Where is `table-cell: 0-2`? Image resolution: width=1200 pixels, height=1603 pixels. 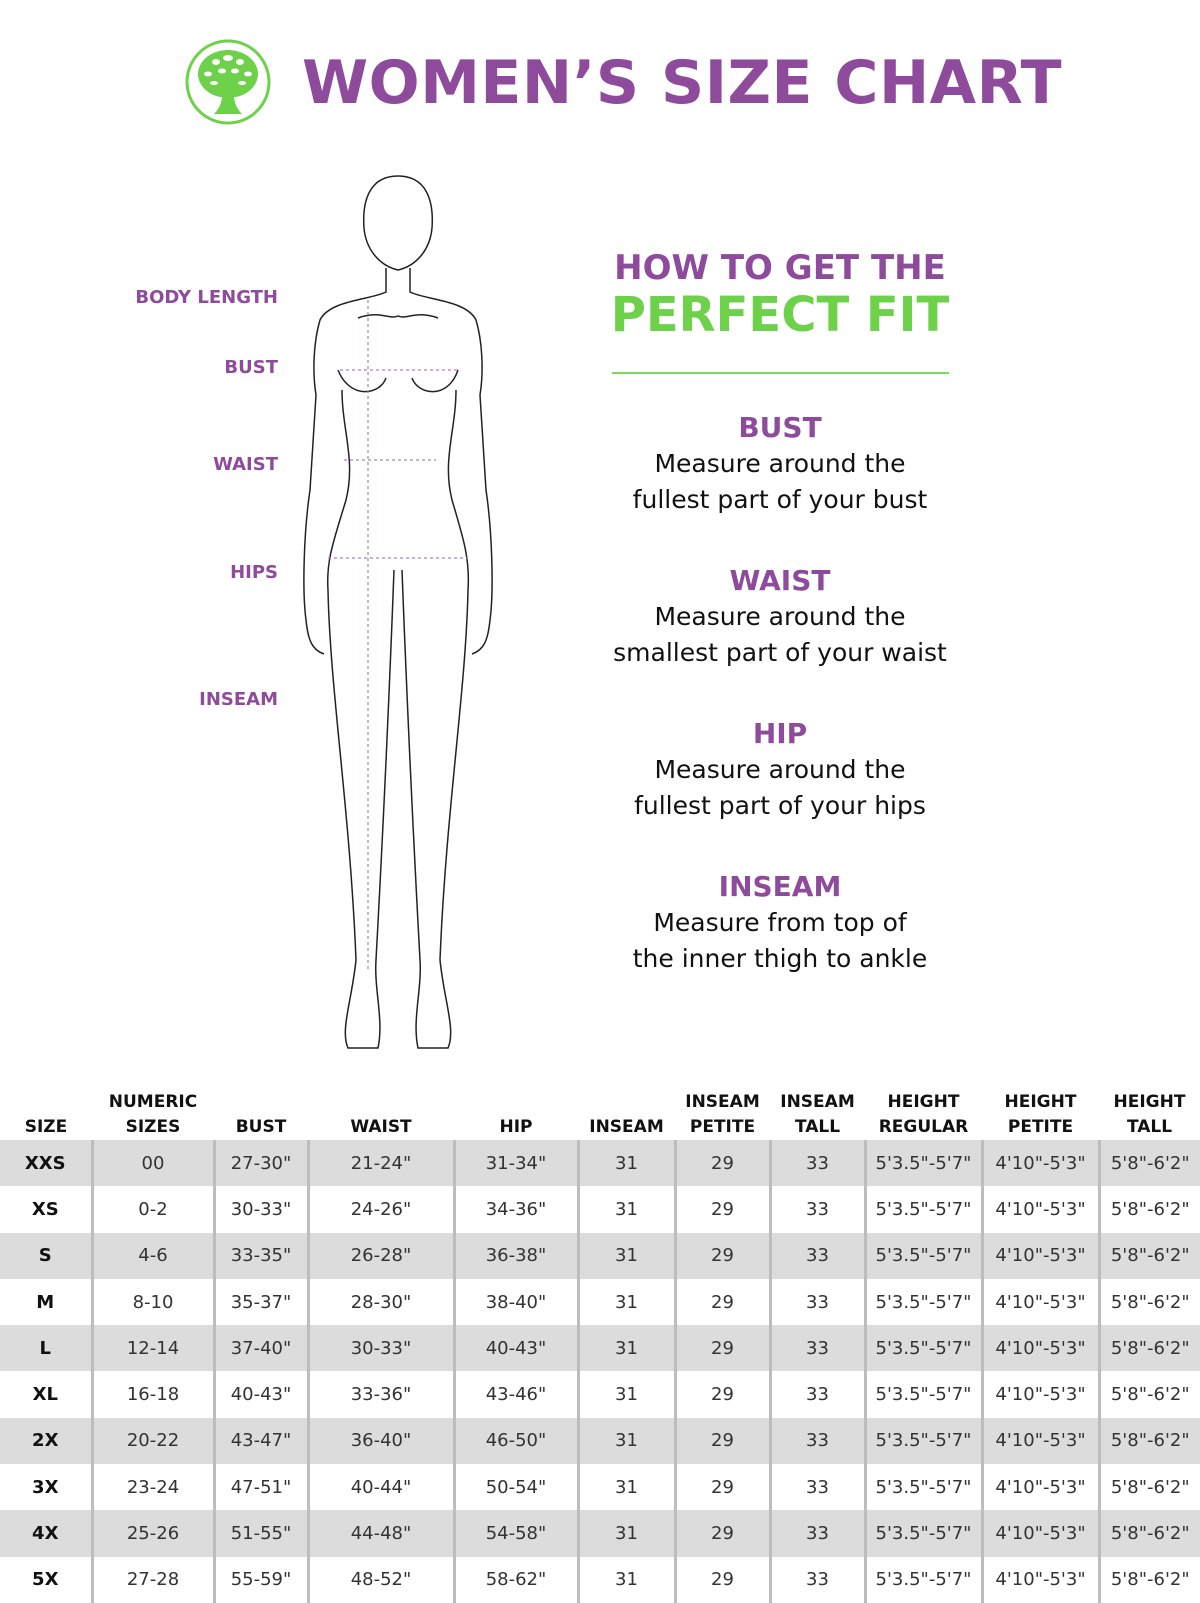
table-cell: 0-2 is located at coordinates (152, 1209).